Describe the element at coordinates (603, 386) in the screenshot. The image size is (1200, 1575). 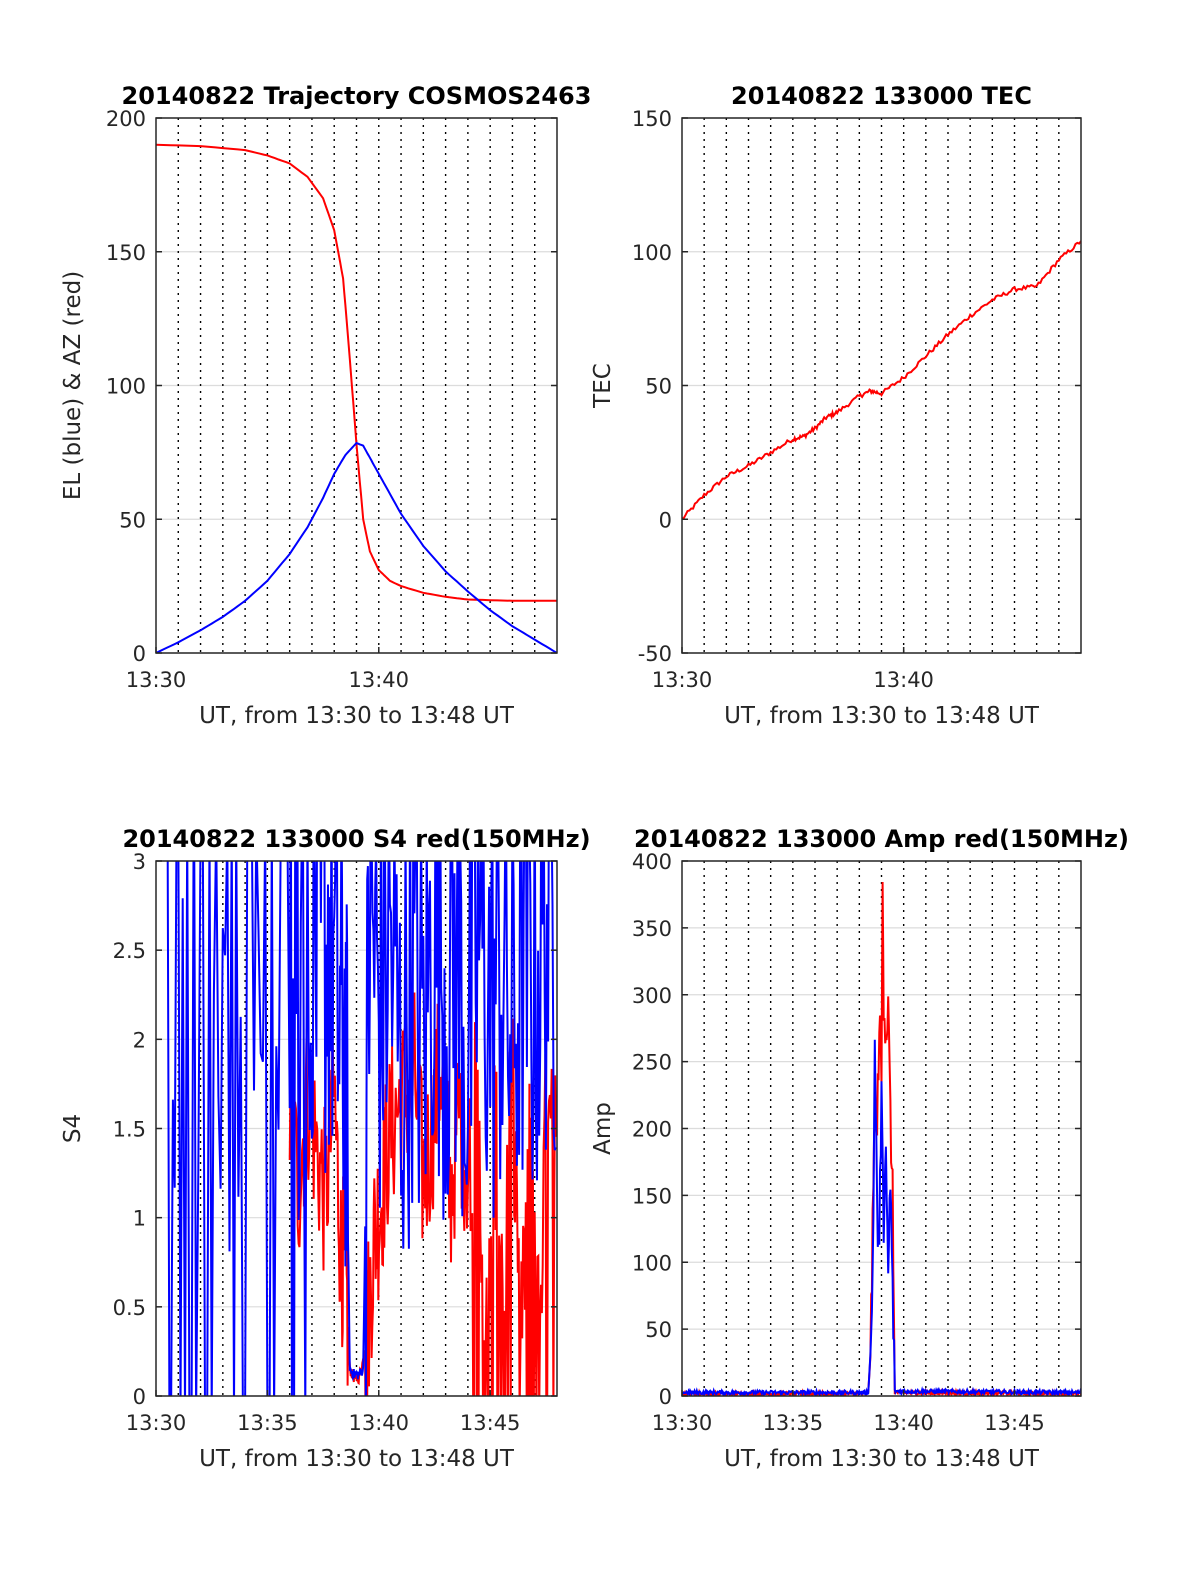
I see `y-axis-label: TEC` at that location.